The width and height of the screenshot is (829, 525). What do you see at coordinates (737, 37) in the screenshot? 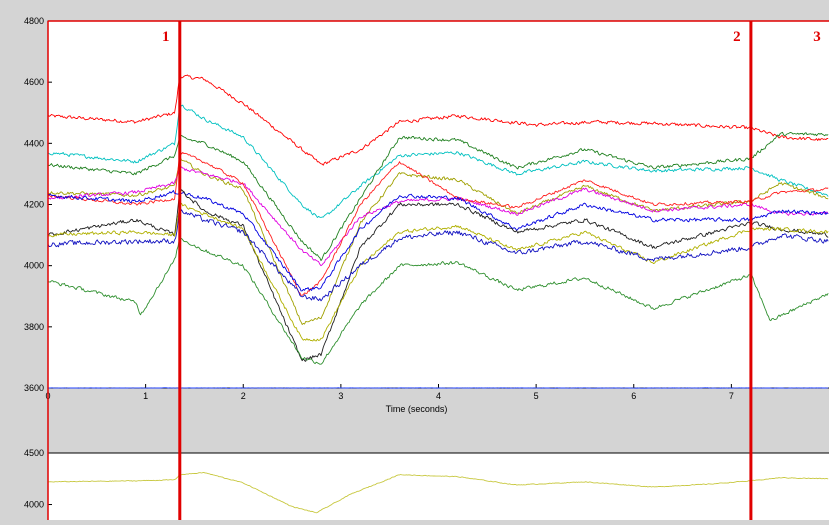
I see `event-marker-label-2: 2` at bounding box center [737, 37].